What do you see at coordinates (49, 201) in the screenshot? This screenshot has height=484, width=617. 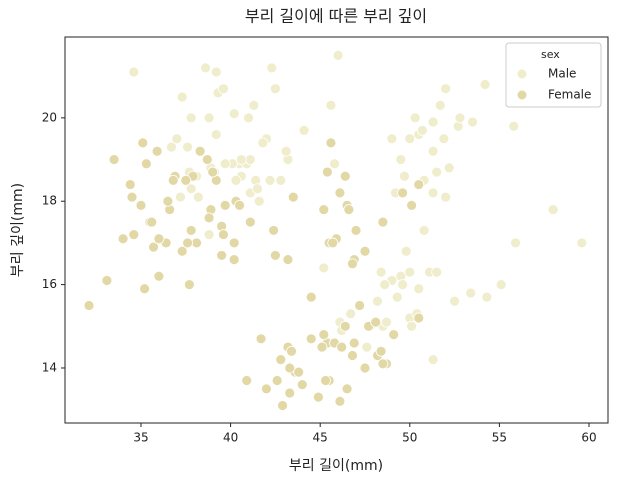 I see `y-tick-label: 18` at bounding box center [49, 201].